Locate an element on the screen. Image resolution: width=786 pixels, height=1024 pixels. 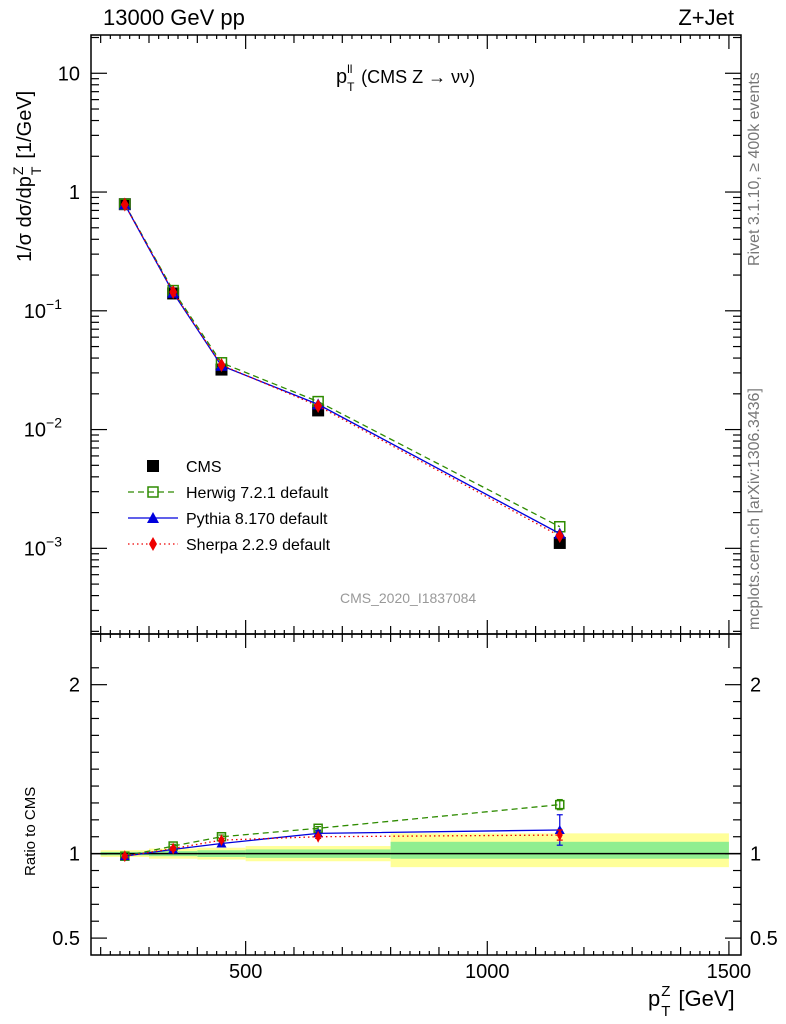
title-base: p is located at coordinates (342, 77).